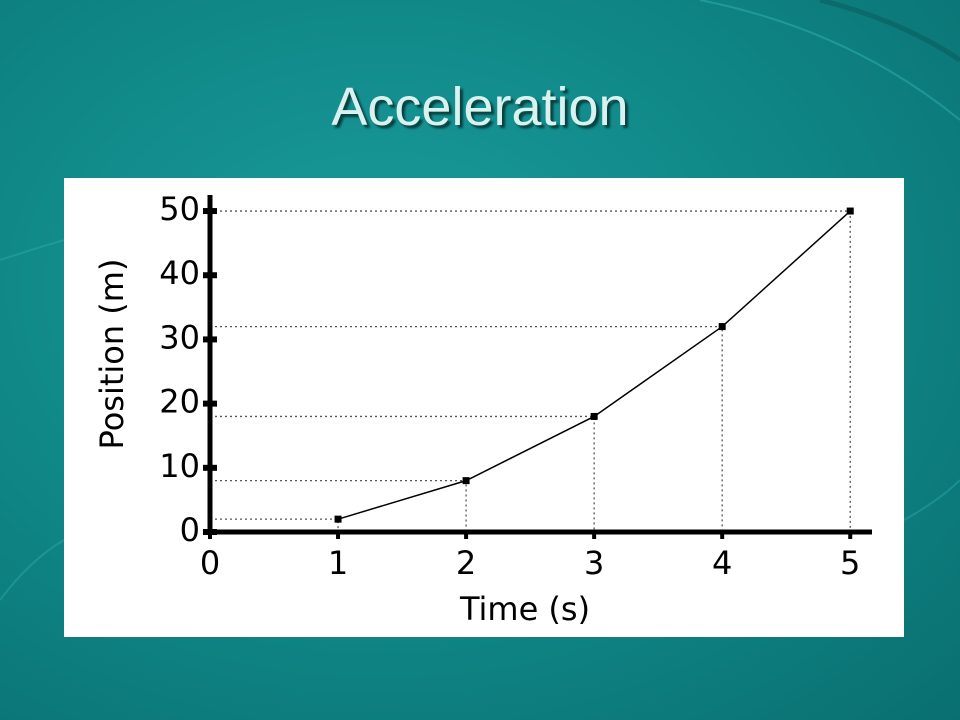 The height and width of the screenshot is (720, 960). What do you see at coordinates (190, 530) in the screenshot?
I see `y-tick-label: 0` at bounding box center [190, 530].